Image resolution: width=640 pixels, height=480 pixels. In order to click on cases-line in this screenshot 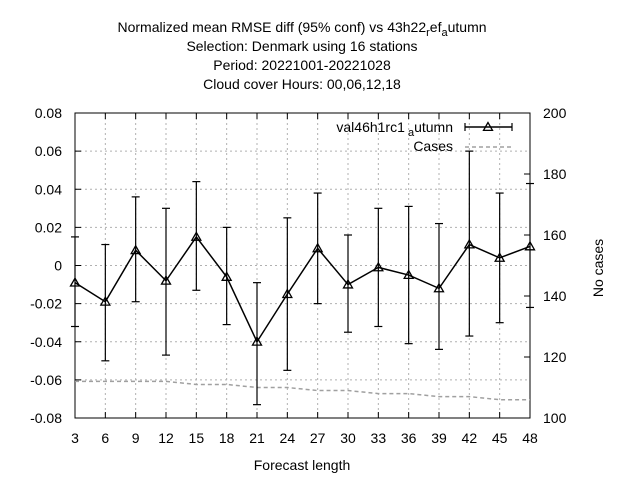, I will do `click(302, 390)`.